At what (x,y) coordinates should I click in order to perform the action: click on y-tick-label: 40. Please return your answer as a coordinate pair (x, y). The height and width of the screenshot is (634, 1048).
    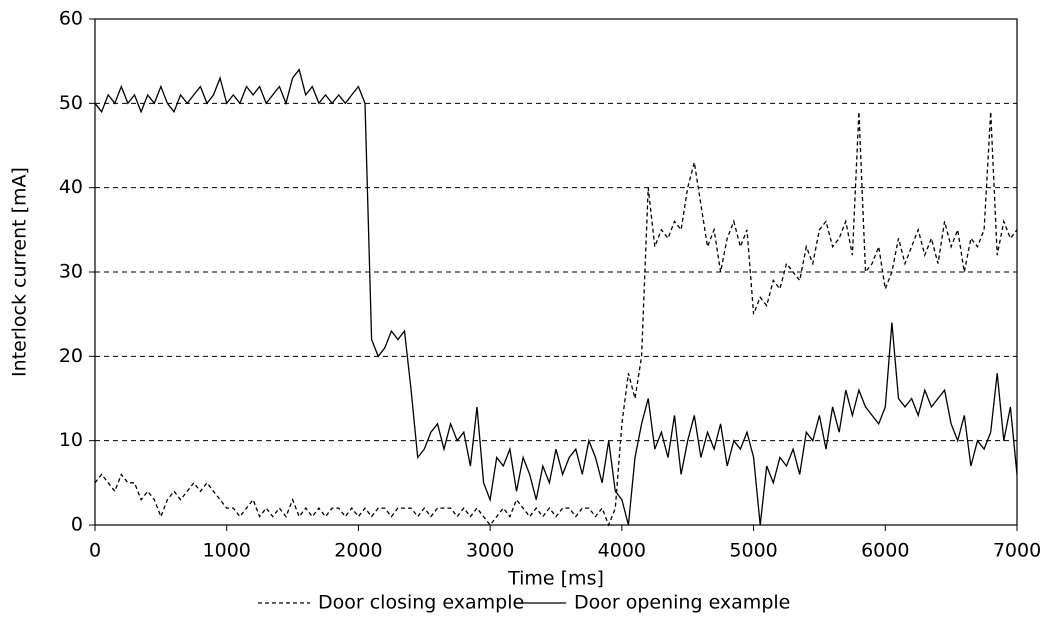
    Looking at the image, I should click on (71, 187).